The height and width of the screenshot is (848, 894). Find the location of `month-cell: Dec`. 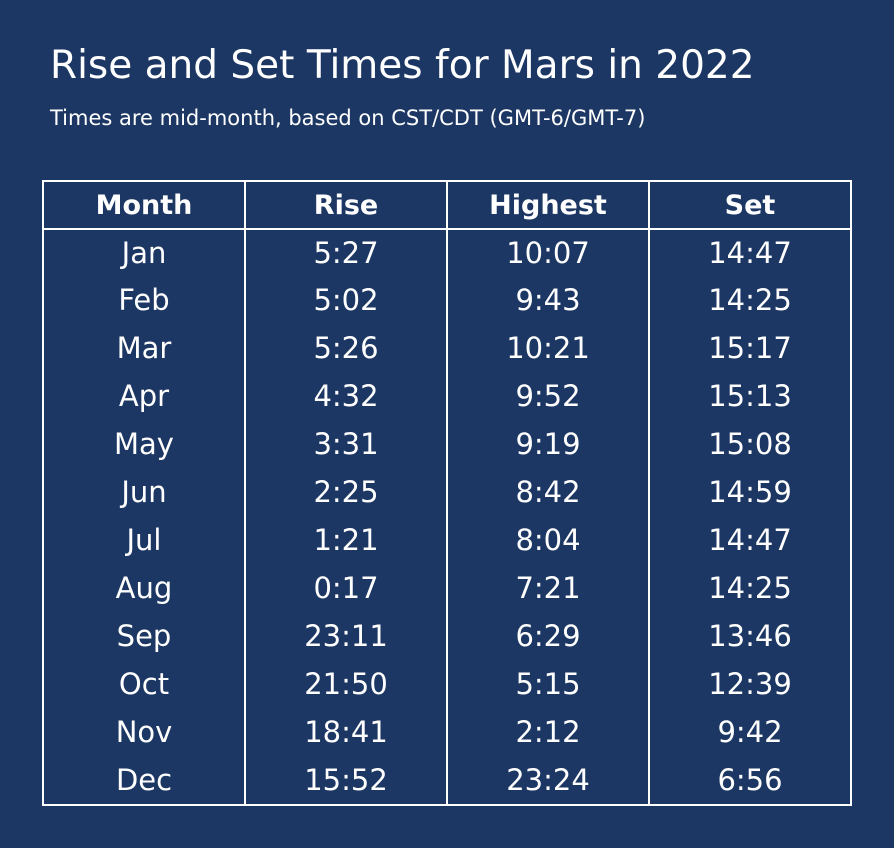

month-cell: Dec is located at coordinates (144, 780).